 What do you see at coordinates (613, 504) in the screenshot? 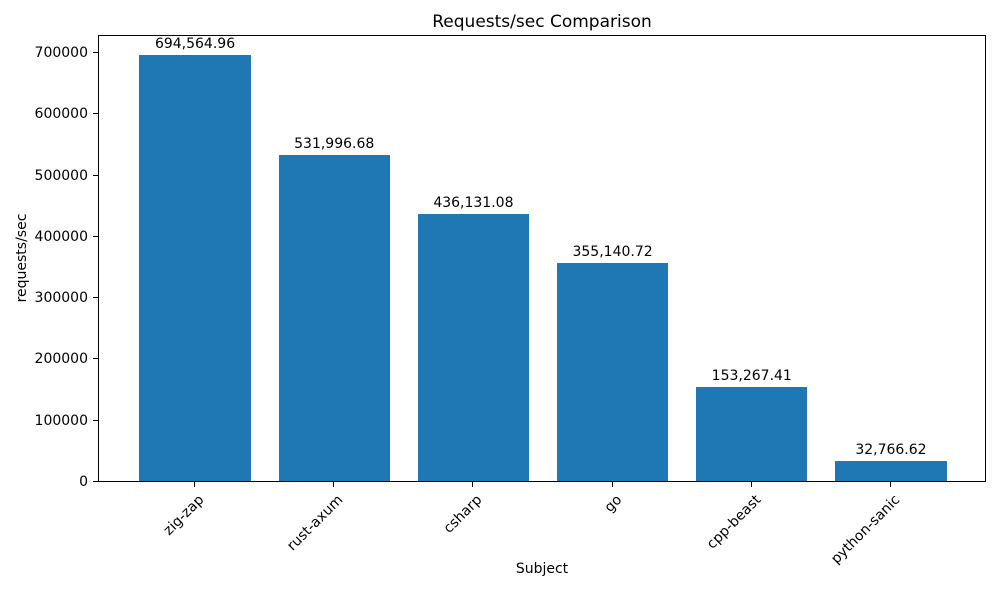
I see `x-tick-label-go: go` at bounding box center [613, 504].